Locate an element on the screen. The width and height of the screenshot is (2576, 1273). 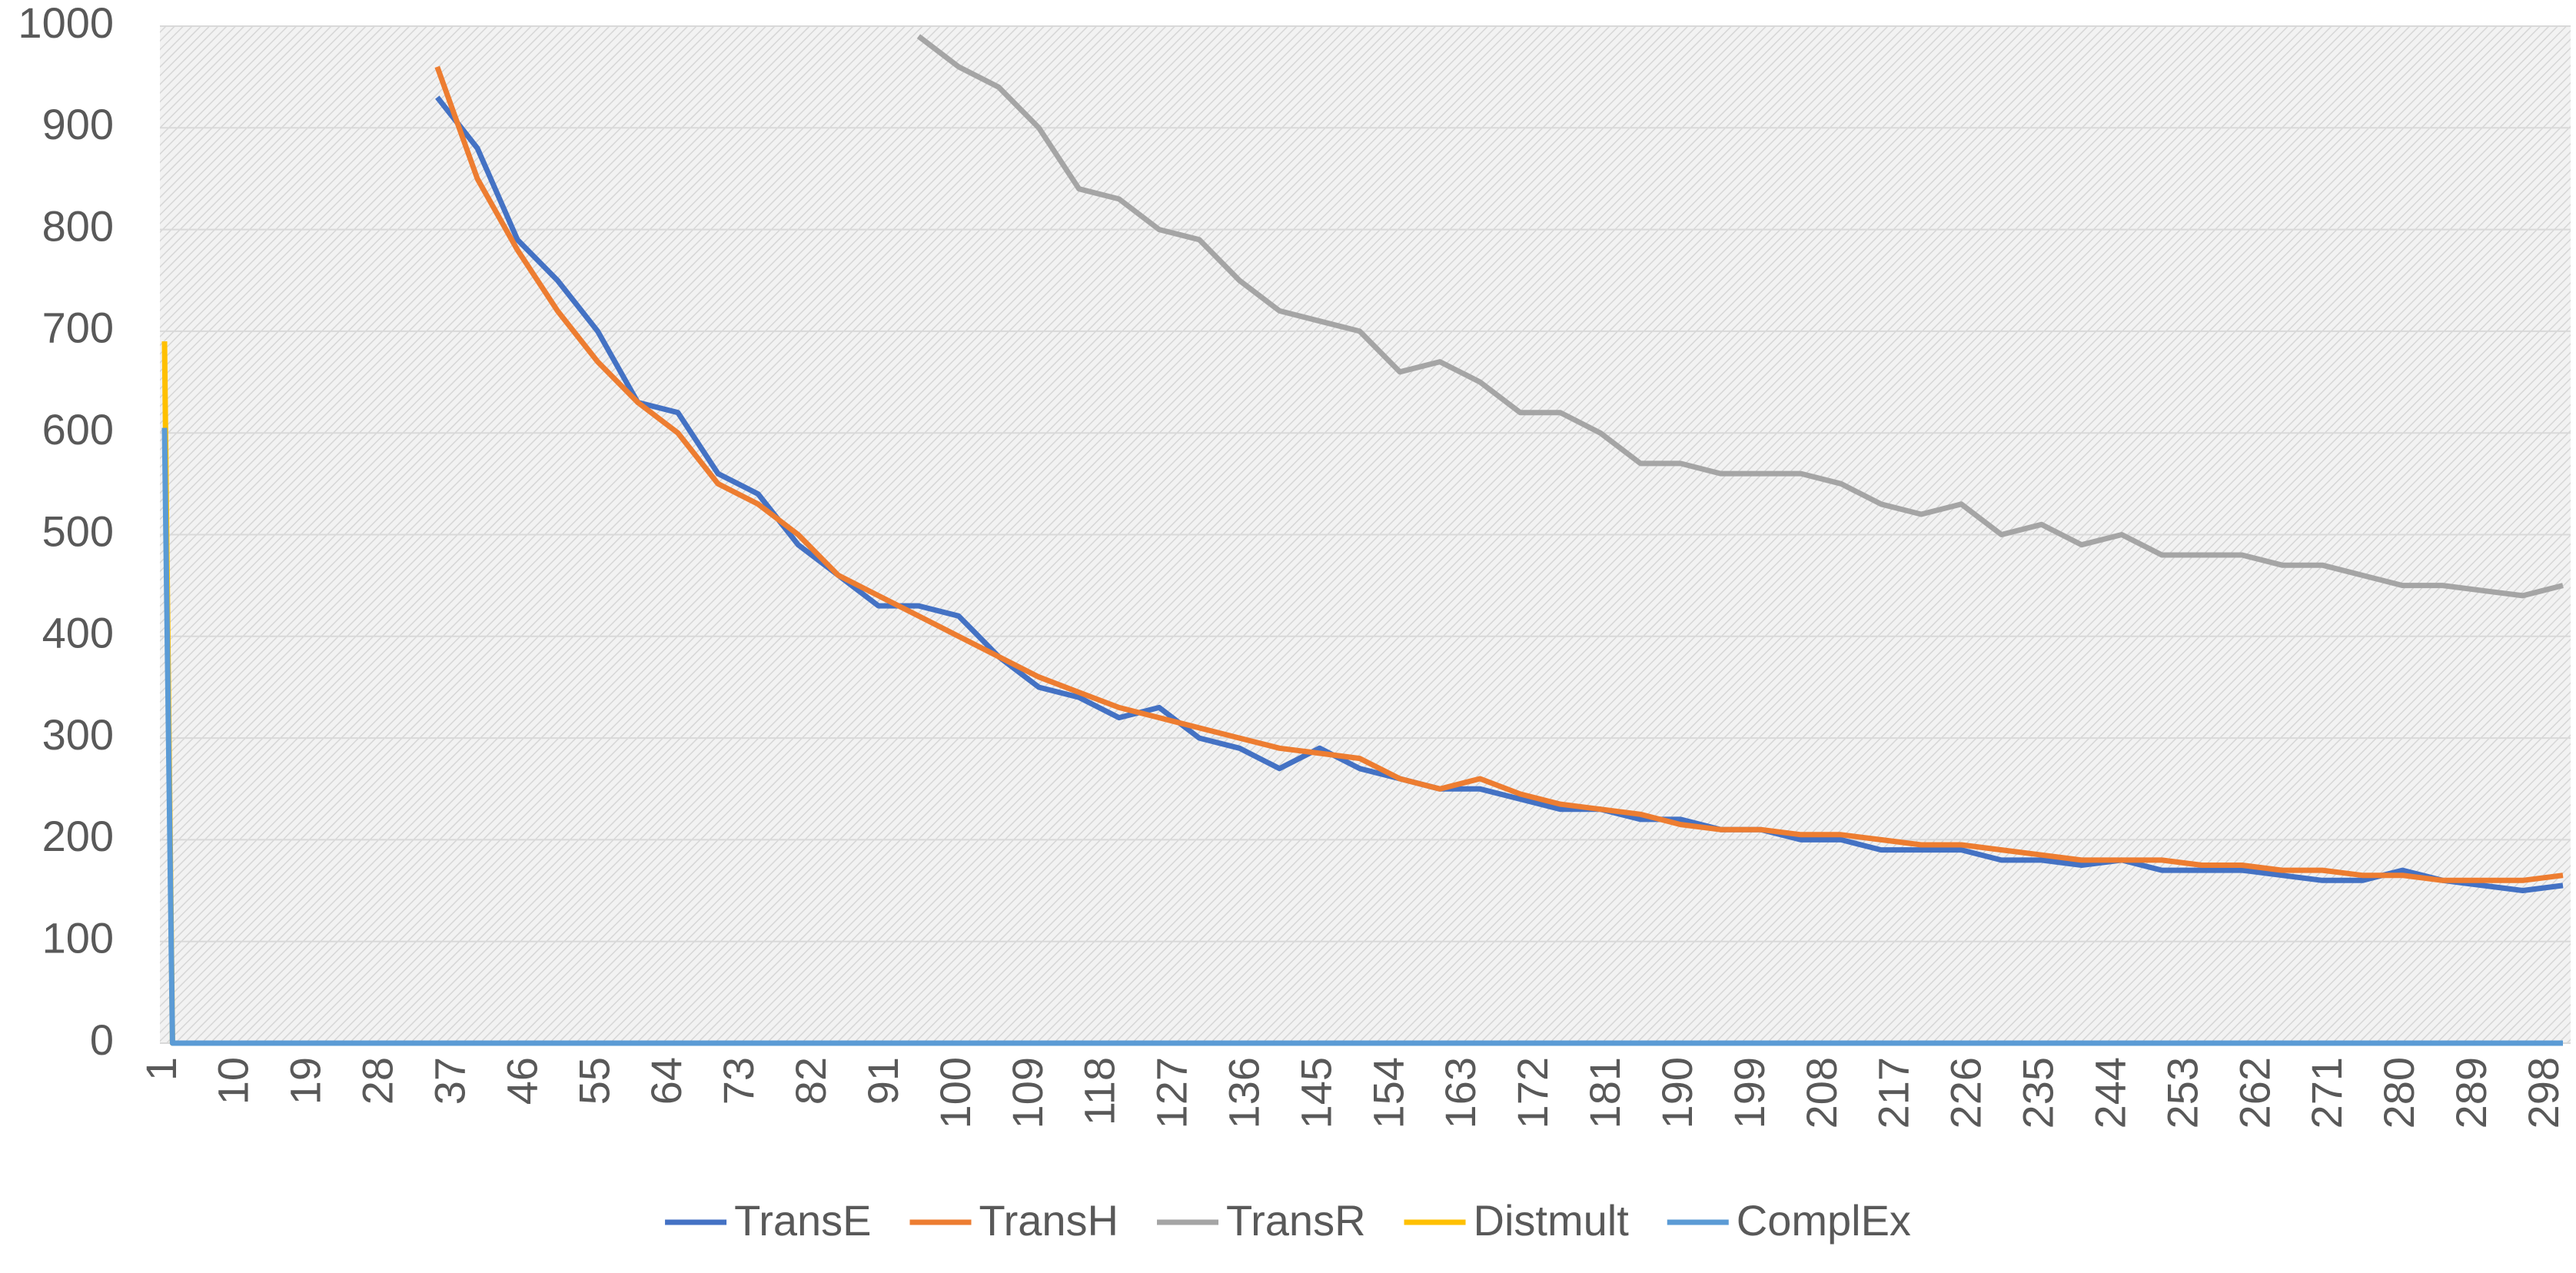
x-tick-label: 109 is located at coordinates (1027, 1092).